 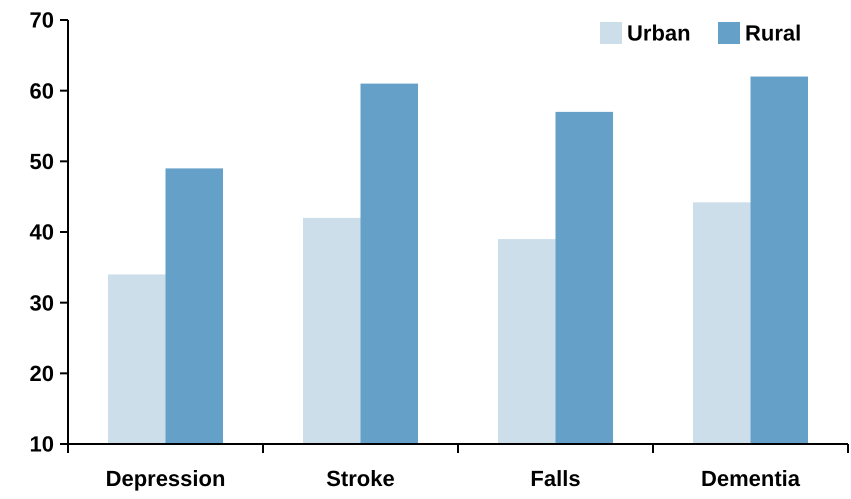 I want to click on legend-label: Rural, so click(x=773, y=33).